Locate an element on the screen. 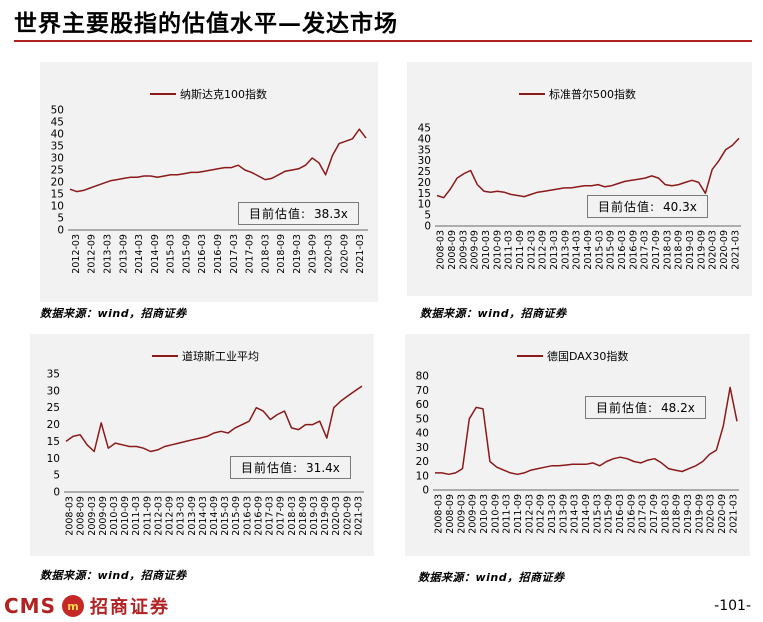  y-tick-label: 0 is located at coordinates (425, 491).